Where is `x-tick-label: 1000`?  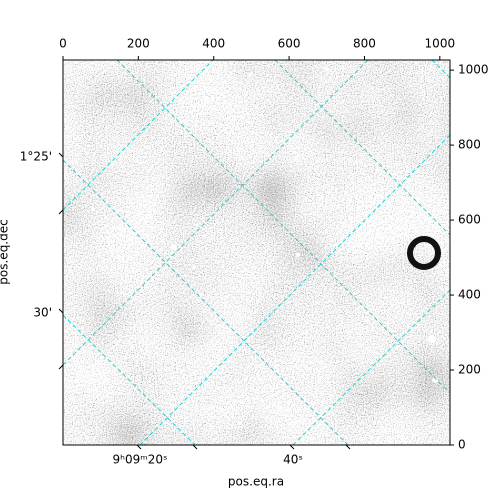
x-tick-label: 1000 is located at coordinates (440, 44).